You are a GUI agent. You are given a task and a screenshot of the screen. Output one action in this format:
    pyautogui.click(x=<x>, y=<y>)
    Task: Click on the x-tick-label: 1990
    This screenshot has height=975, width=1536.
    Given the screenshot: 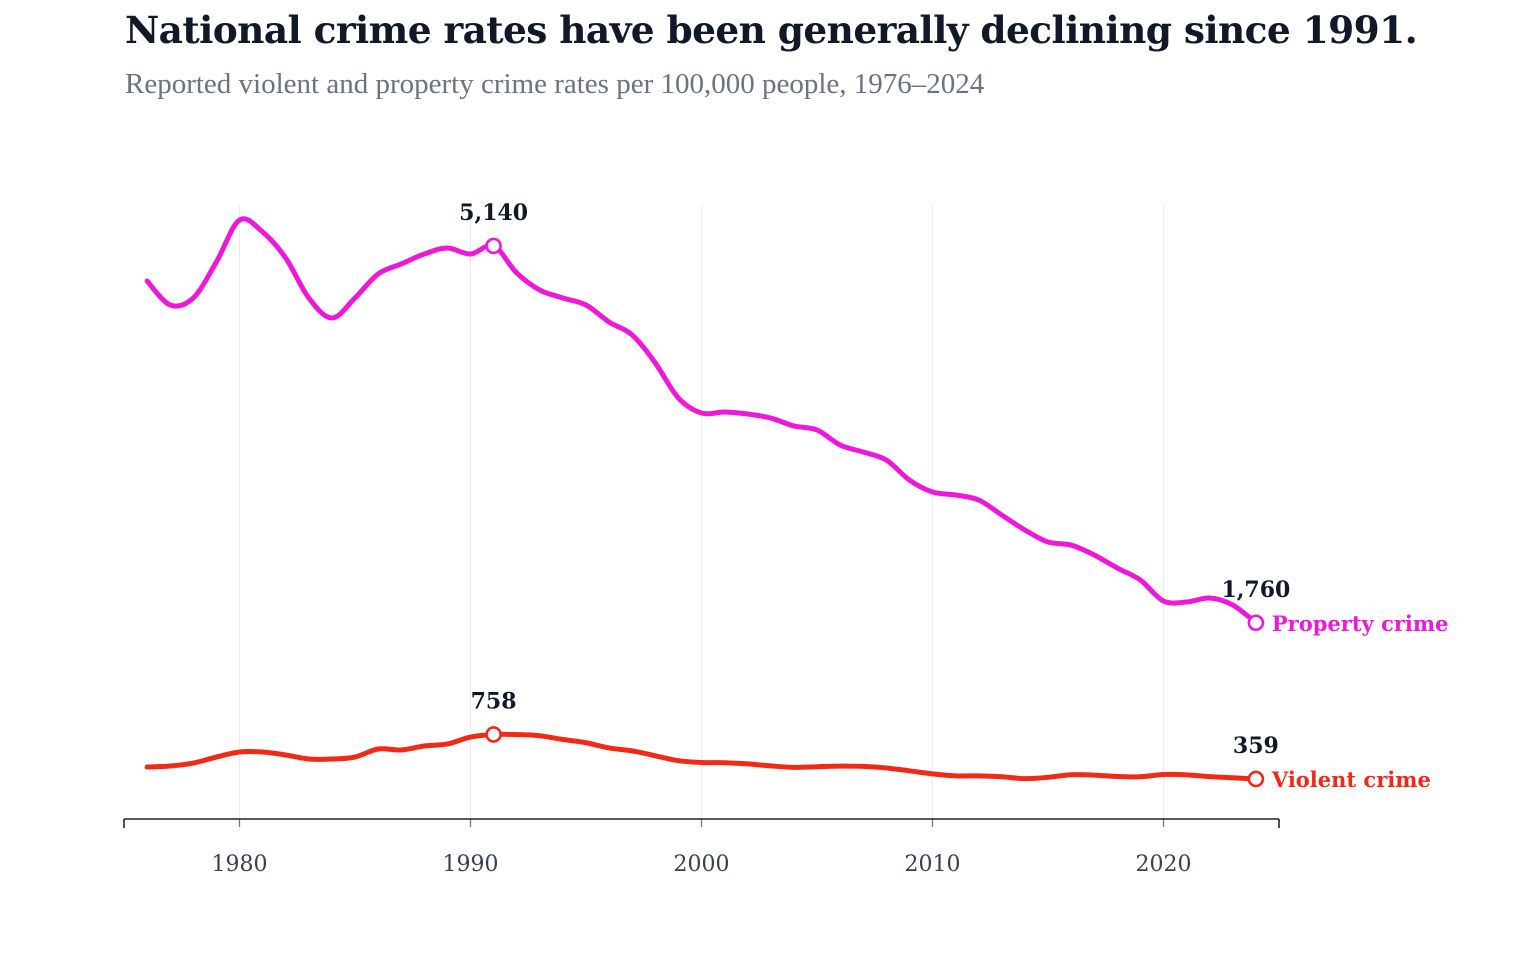 What is the action you would take?
    pyautogui.click(x=471, y=864)
    